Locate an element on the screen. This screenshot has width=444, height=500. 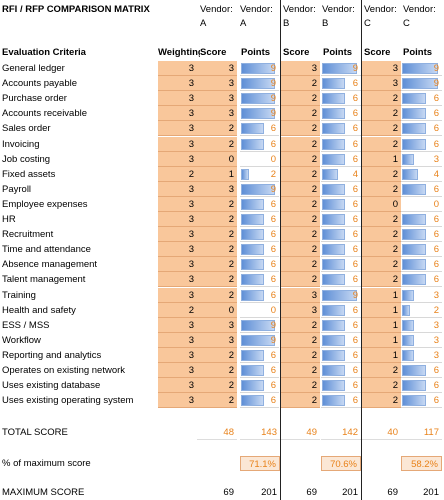
table-row: Accounts payable 3 3 9 2 6 3 9 is located at coordinates (222, 84).